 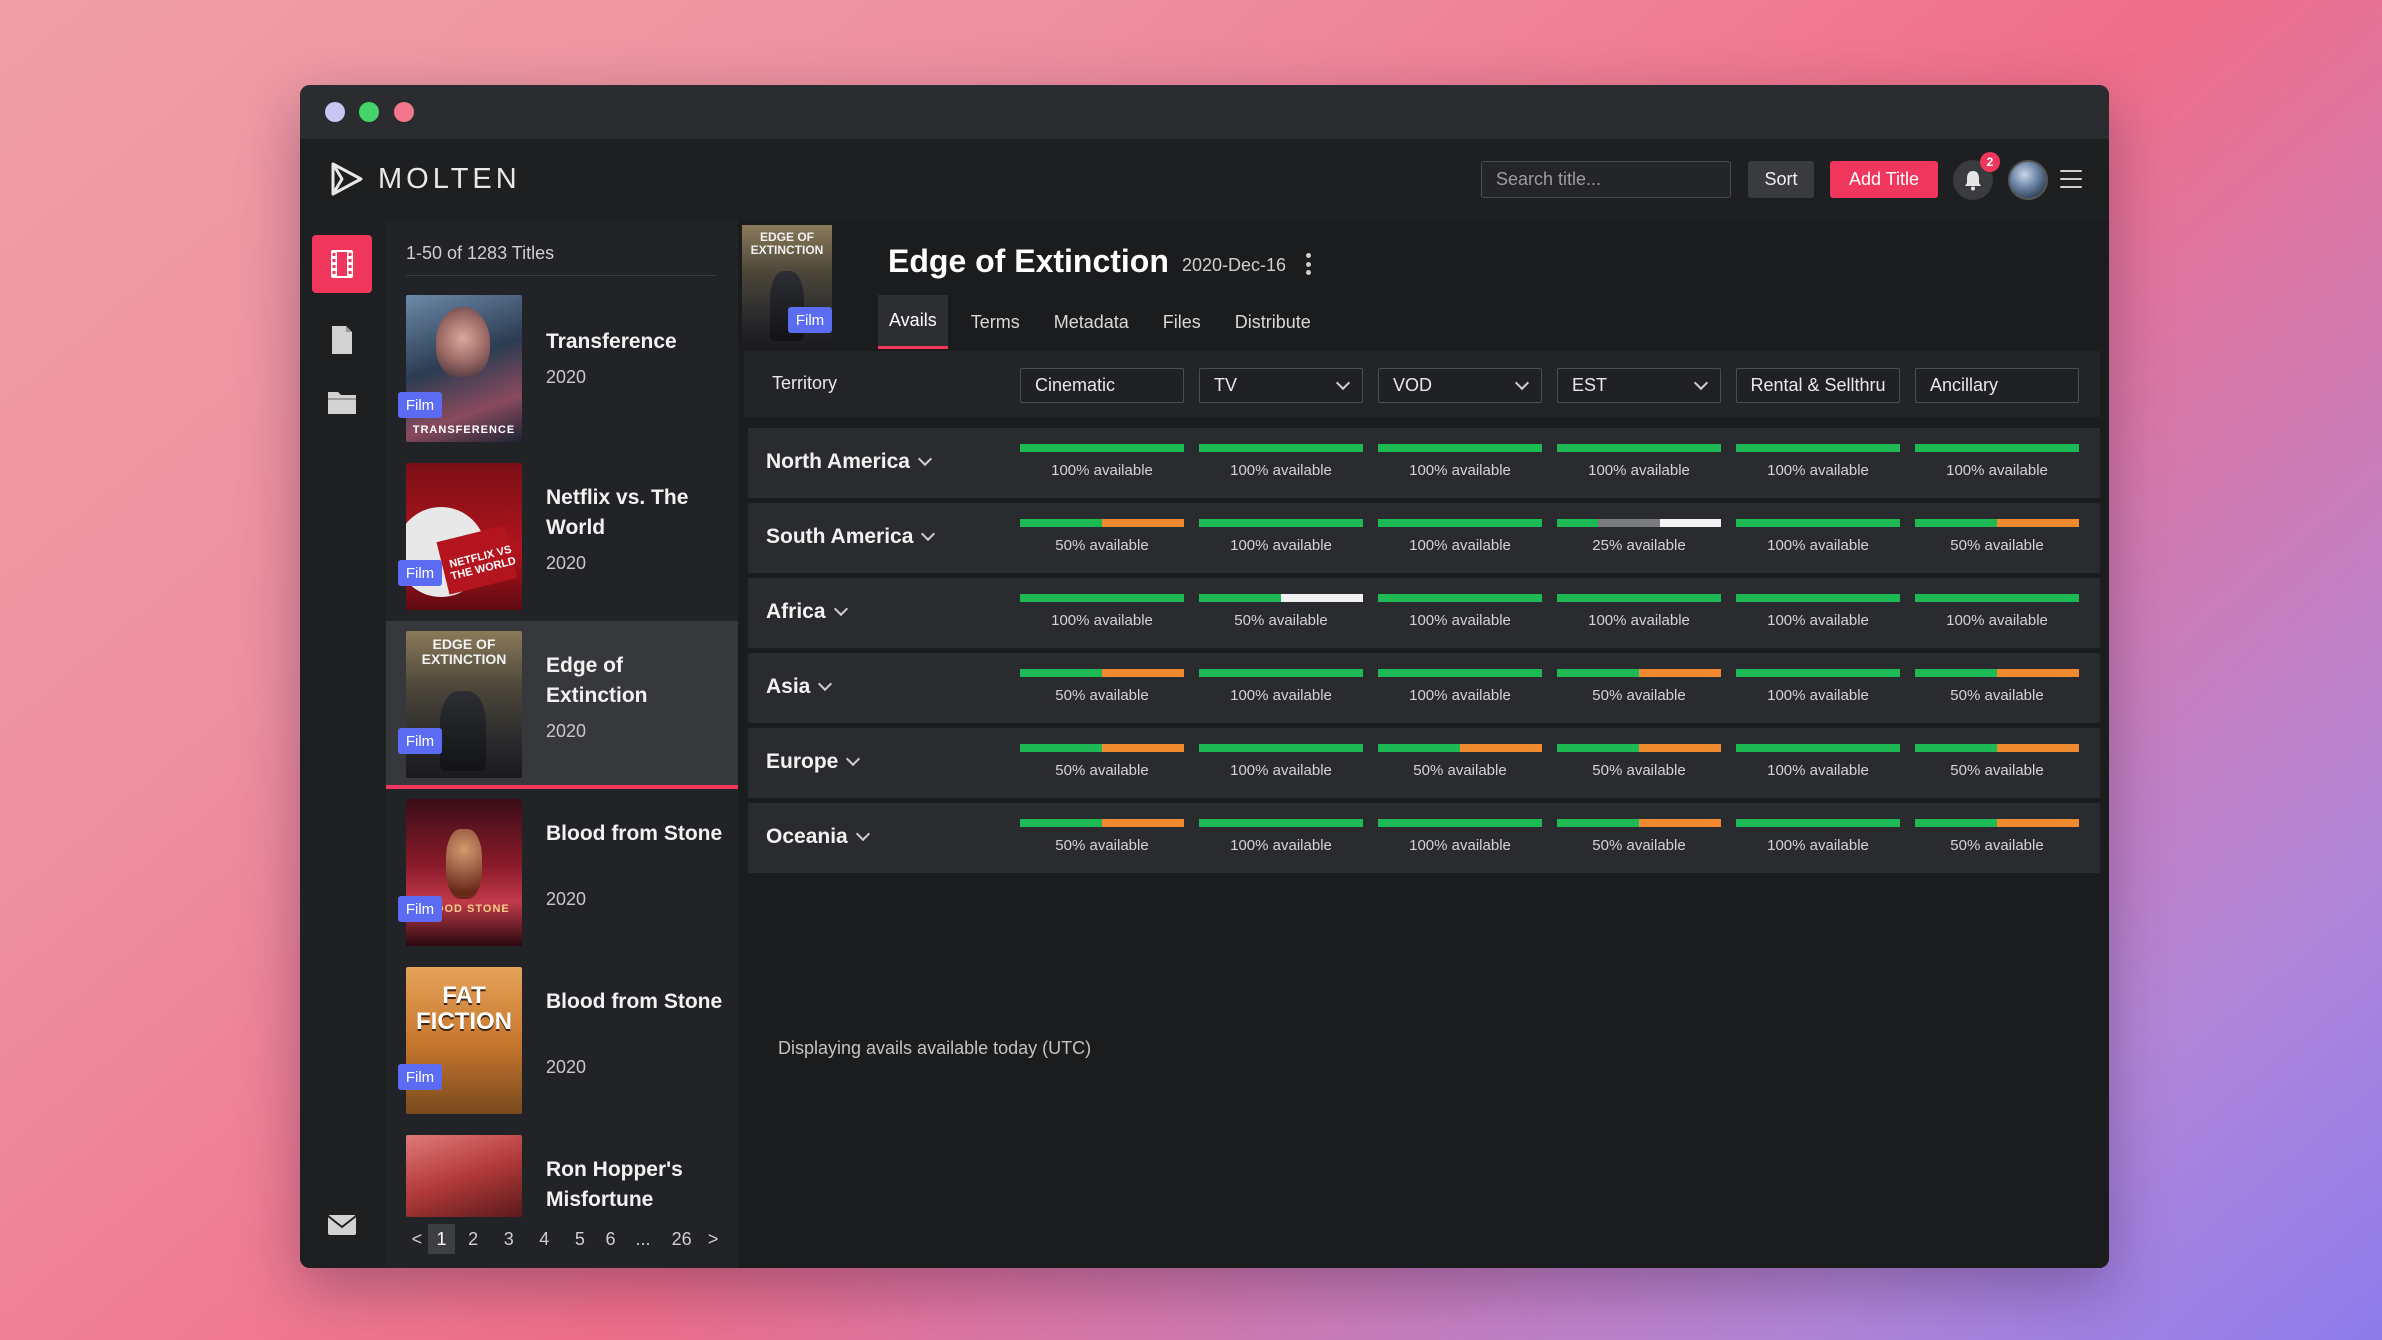 What do you see at coordinates (1091, 321) in the screenshot?
I see `tab-metadata: Metadata` at bounding box center [1091, 321].